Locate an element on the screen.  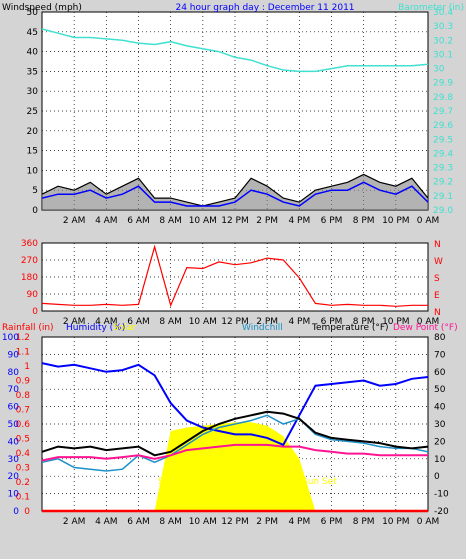
windchill-axis-label: Windchill is located at coordinates (262, 328).